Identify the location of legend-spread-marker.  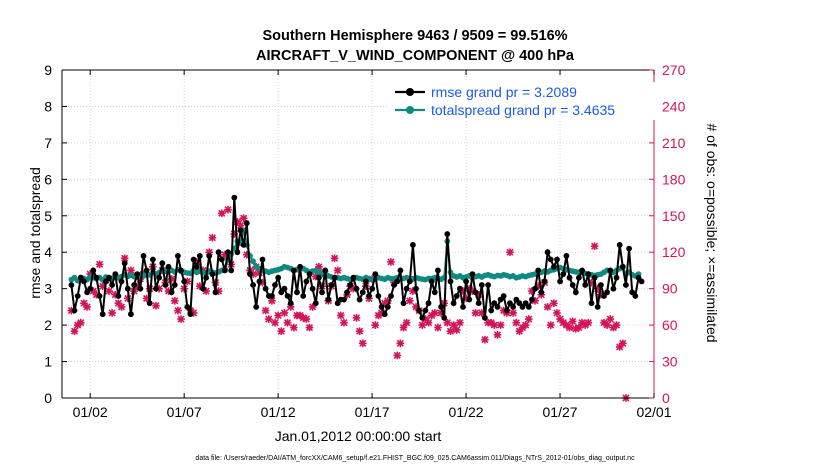
(410, 110).